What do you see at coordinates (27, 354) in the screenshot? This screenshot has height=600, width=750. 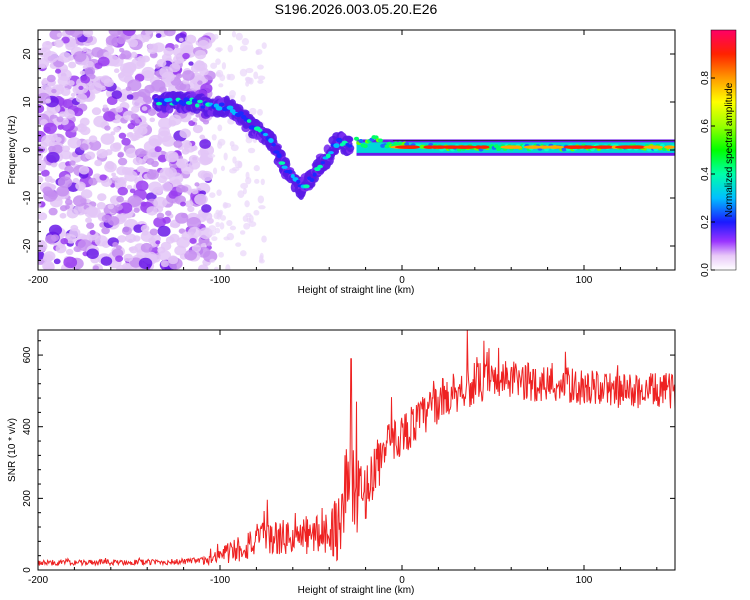 I see `snr-y-tick-label: 600` at bounding box center [27, 354].